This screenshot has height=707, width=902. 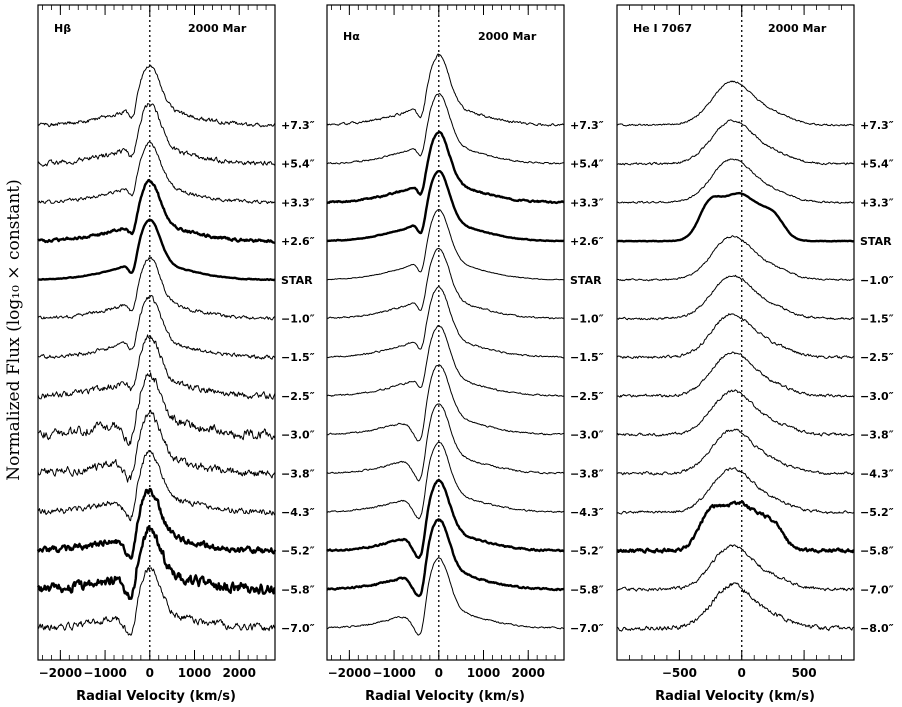 I want to click on offset-label: +2.6″, so click(x=587, y=241).